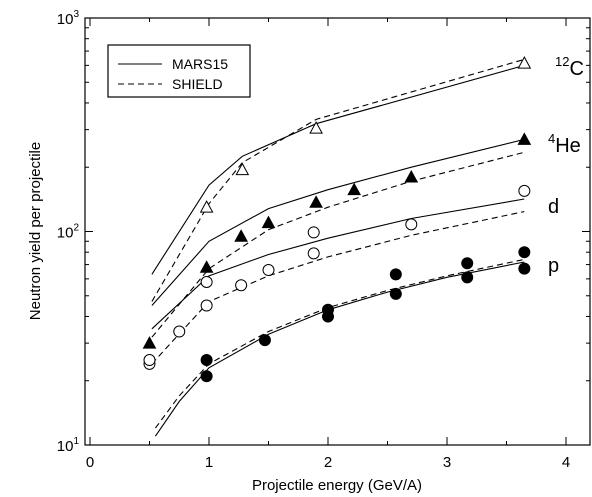 The height and width of the screenshot is (497, 592). What do you see at coordinates (328, 462) in the screenshot?
I see `x-tick-label: 2` at bounding box center [328, 462].